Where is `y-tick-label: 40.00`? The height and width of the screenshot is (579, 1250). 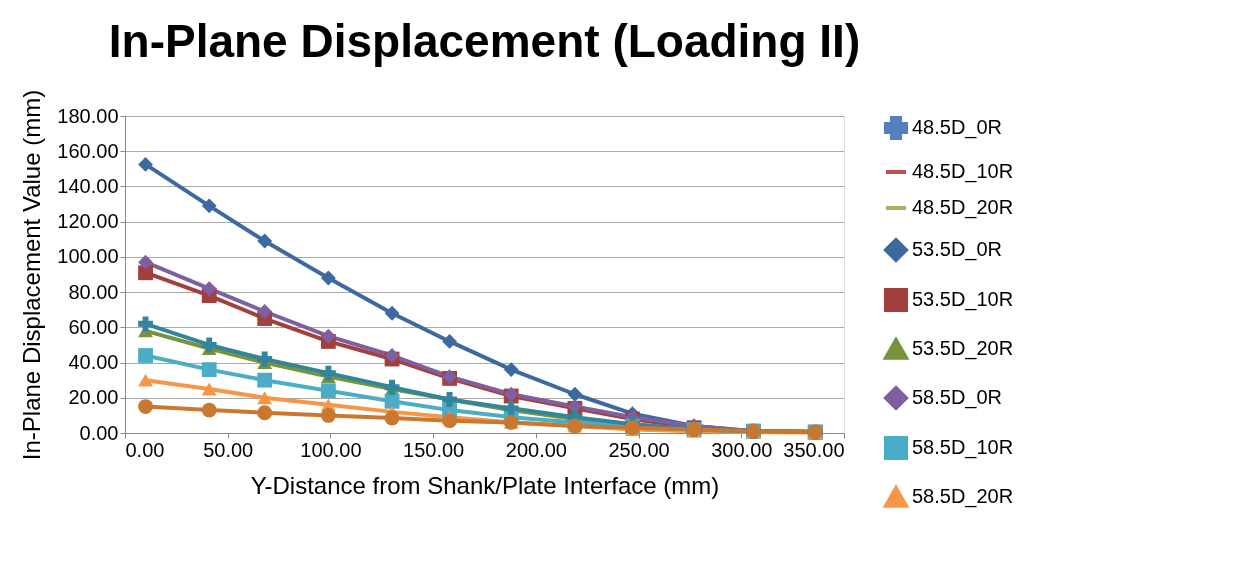
y-tick-label: 40.00 is located at coordinates (93, 362).